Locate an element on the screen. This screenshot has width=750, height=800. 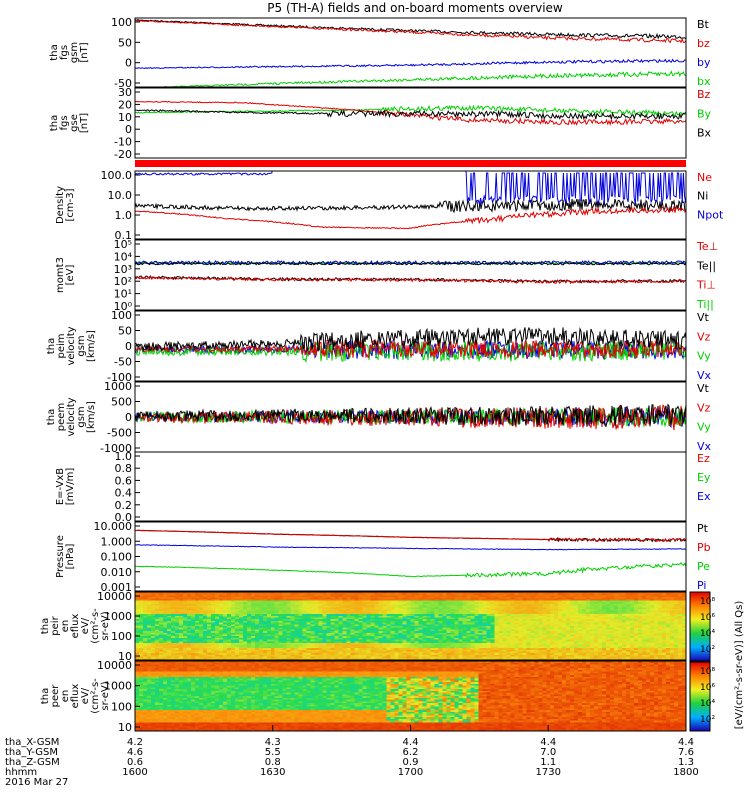
legend-label: Ey is located at coordinates (704, 477).